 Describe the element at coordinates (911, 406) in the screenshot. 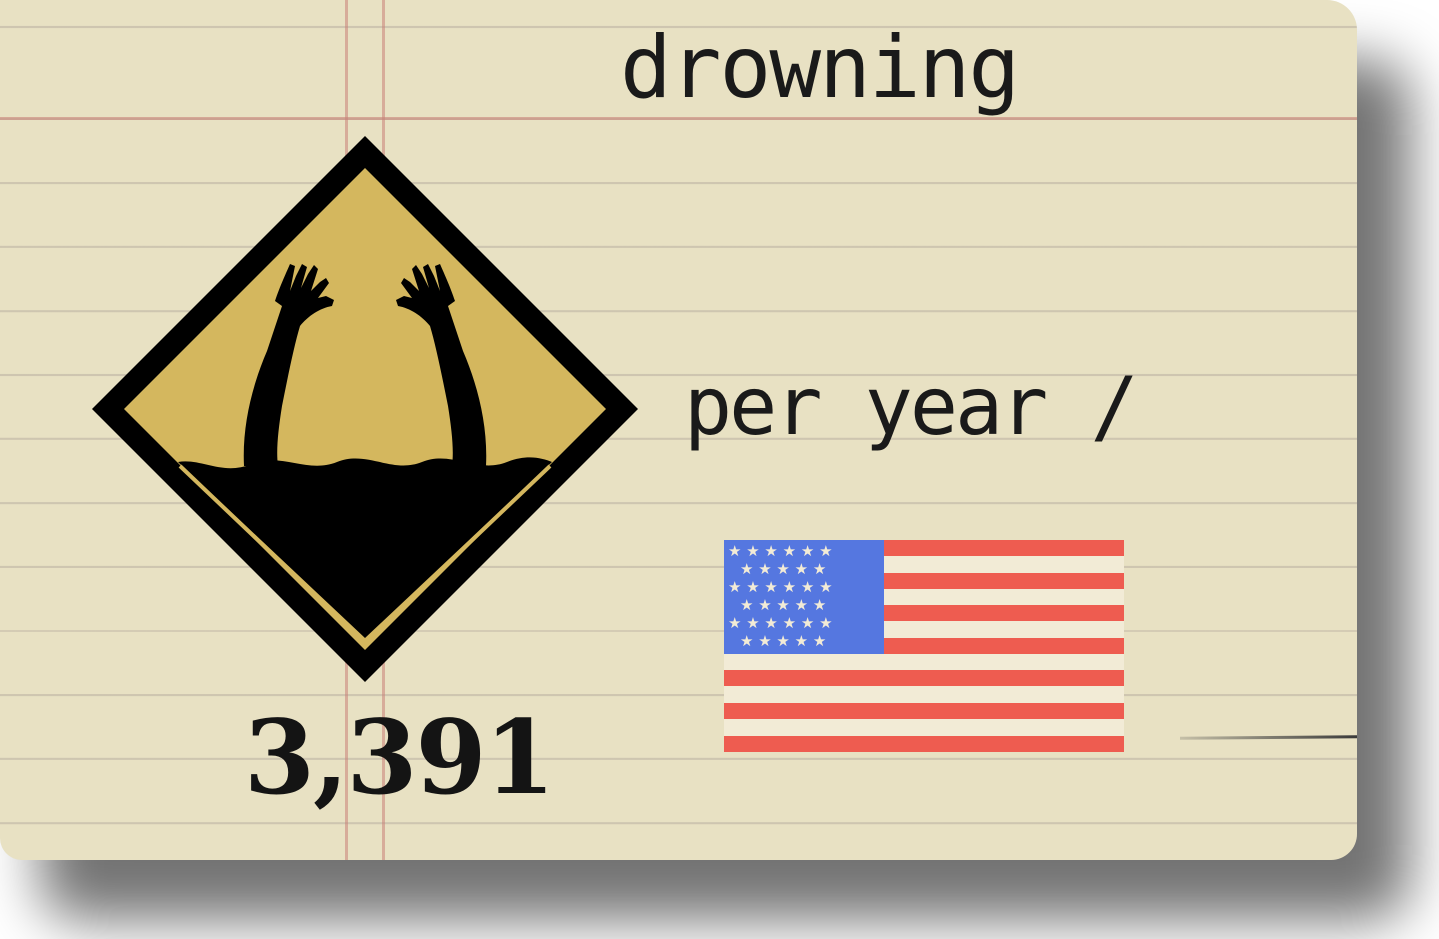

I see `per-year-label: per year /` at that location.